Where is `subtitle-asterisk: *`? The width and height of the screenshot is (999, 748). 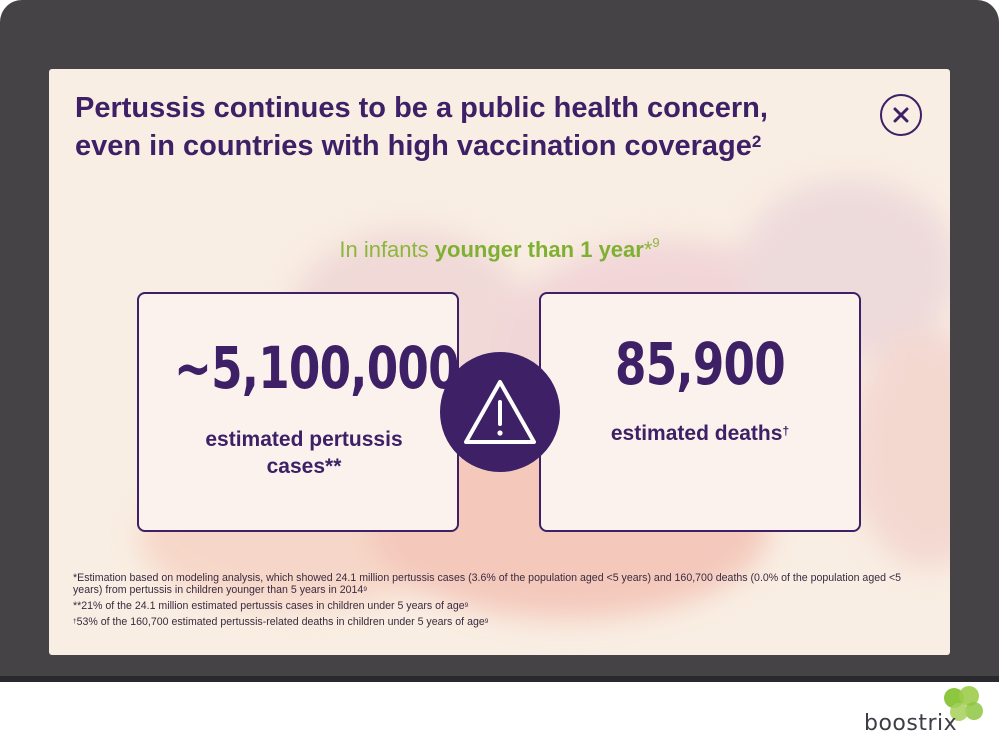
subtitle-asterisk: * is located at coordinates (648, 249).